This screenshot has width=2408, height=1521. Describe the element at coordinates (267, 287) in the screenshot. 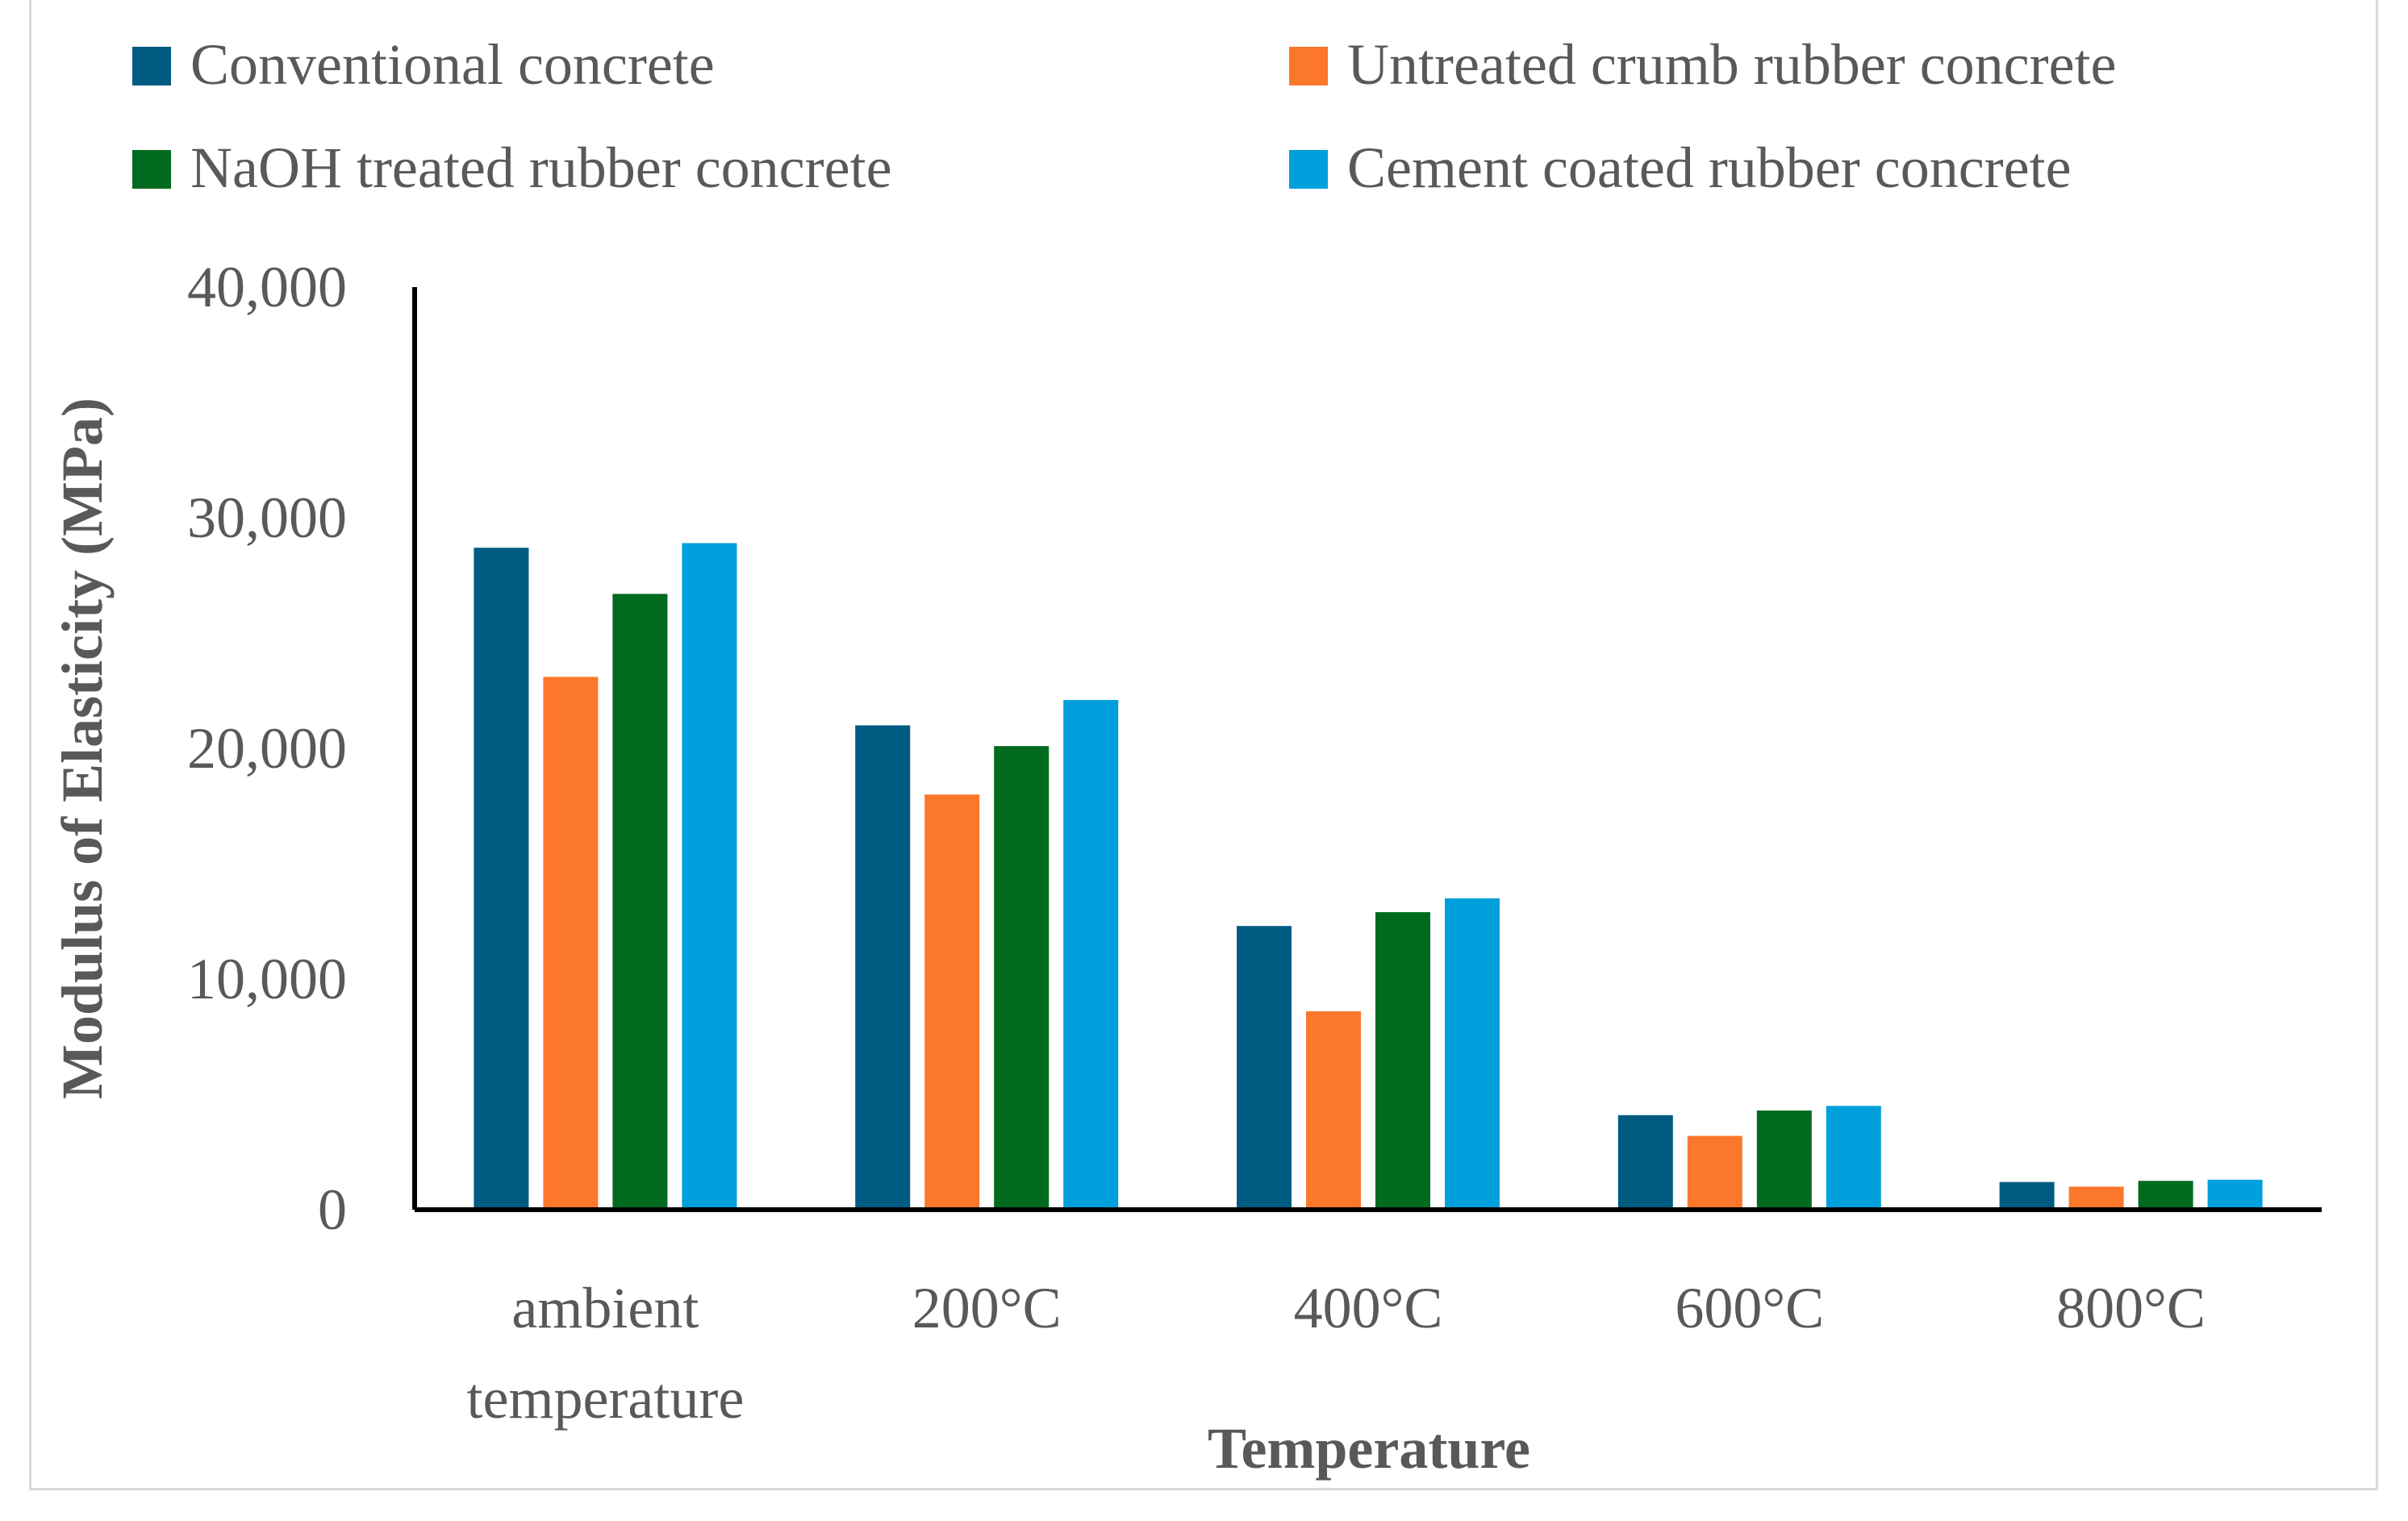

I see `y-tick-label: 40,000` at that location.